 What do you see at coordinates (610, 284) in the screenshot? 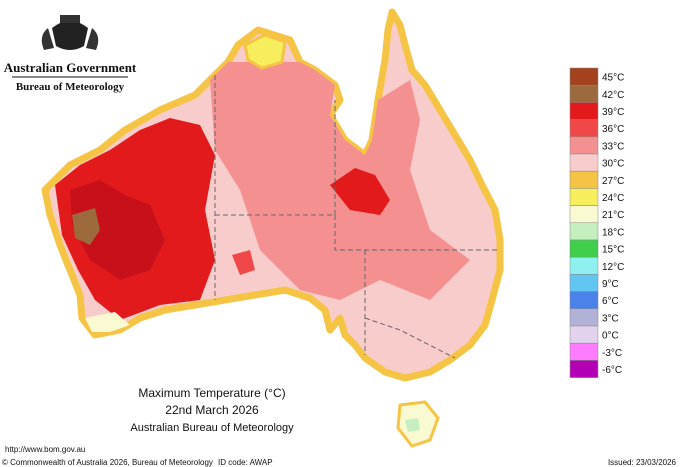
I see `legend-label: 9°C` at bounding box center [610, 284].